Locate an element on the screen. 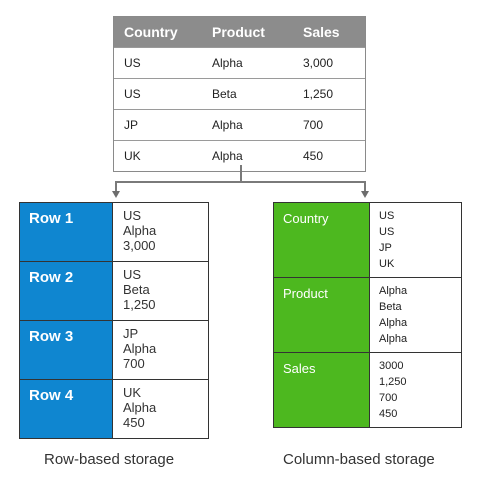 The image size is (488, 482). cell-sales: 1,250 is located at coordinates (318, 94).